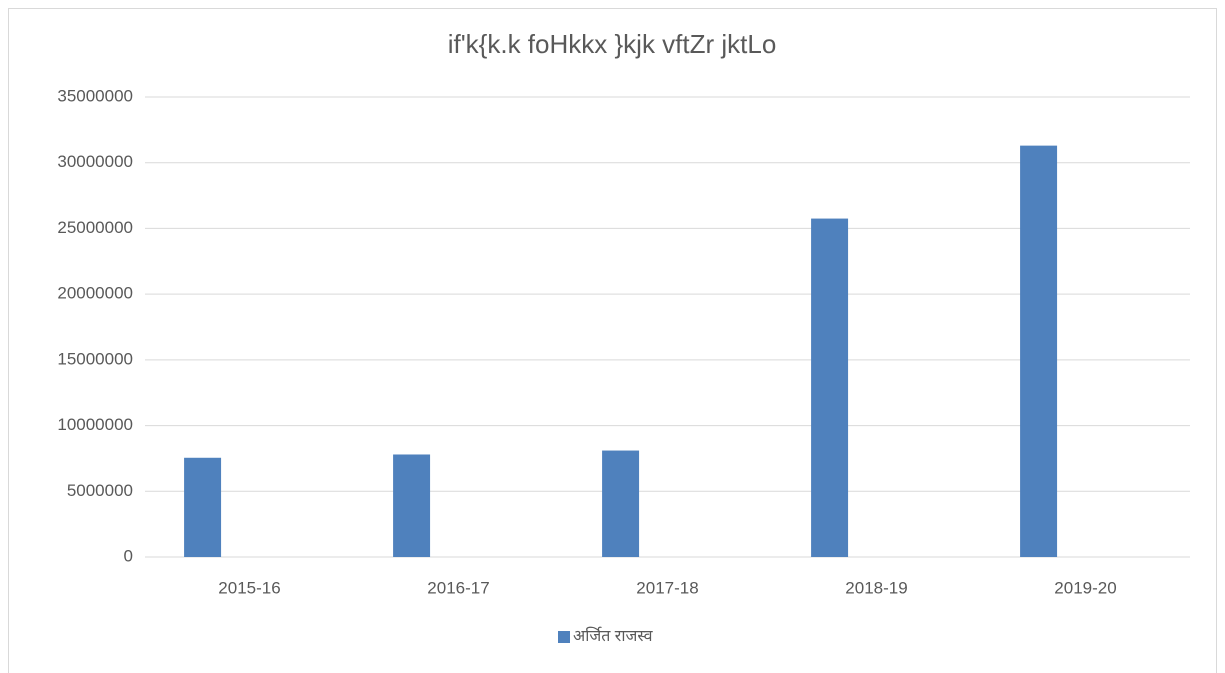 This screenshot has height=673, width=1225. Describe the element at coordinates (458, 587) in the screenshot. I see `x-tick-label: 2016-17` at that location.